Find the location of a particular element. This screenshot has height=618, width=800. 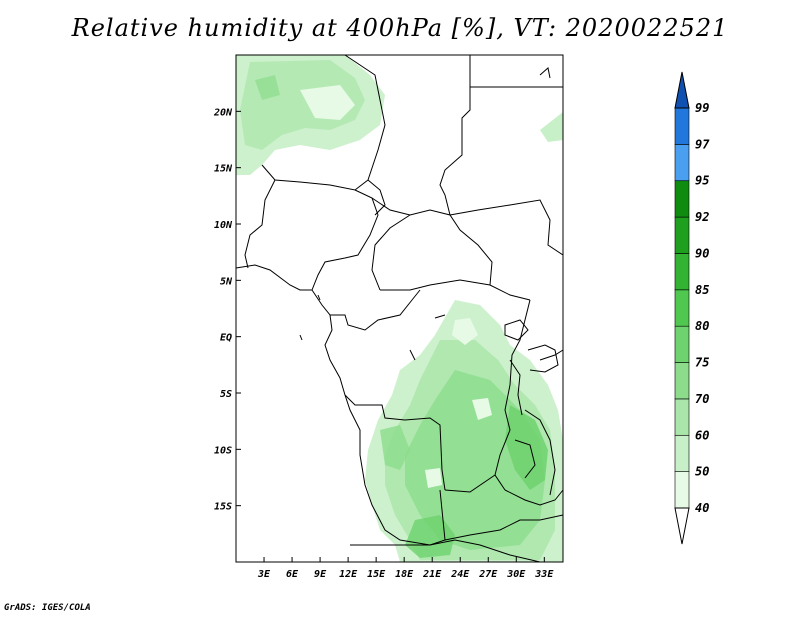

colorbar-level-label: 99 is located at coordinates (702, 108).